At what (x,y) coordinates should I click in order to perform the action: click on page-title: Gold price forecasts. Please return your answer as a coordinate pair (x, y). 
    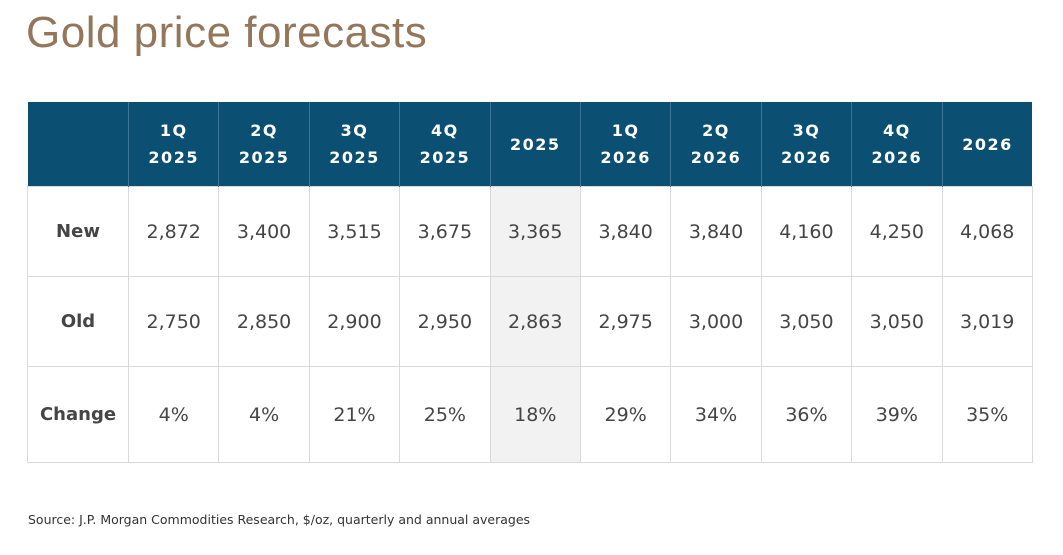
    Looking at the image, I should click on (227, 32).